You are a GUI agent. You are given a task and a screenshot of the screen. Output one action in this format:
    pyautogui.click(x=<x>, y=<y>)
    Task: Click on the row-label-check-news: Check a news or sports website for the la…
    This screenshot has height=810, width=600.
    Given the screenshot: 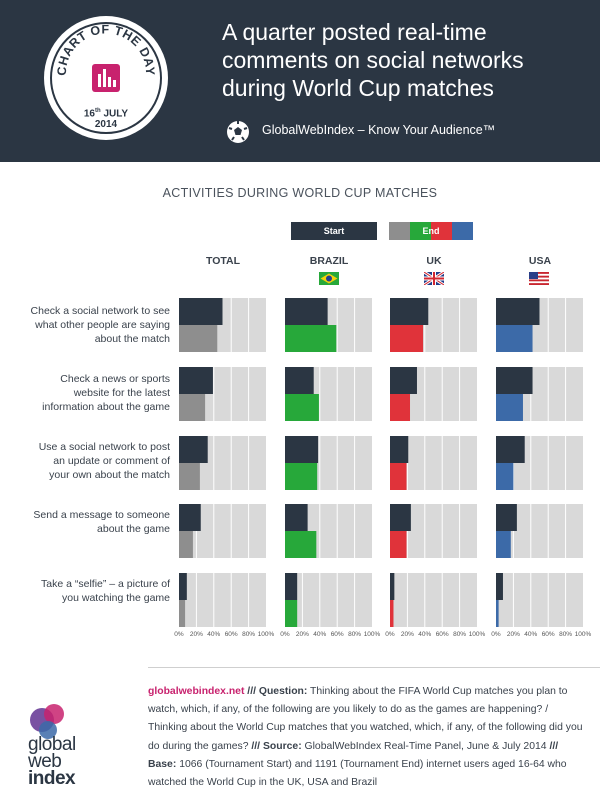 What is the action you would take?
    pyautogui.click(x=106, y=393)
    